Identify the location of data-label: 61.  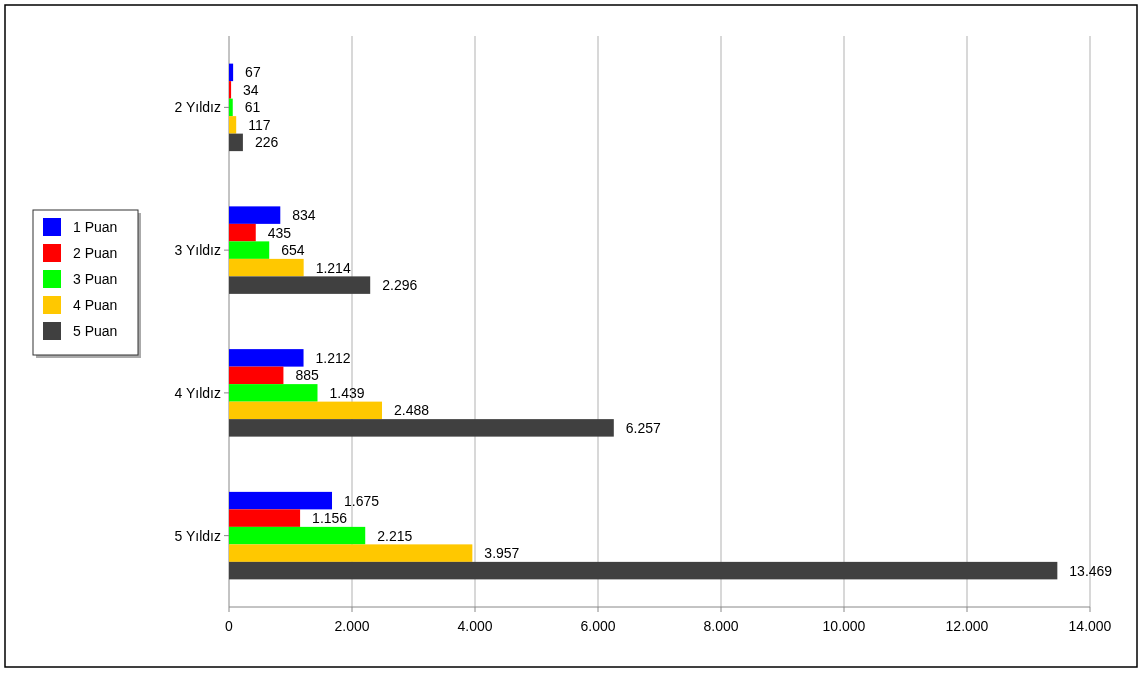
(252, 107).